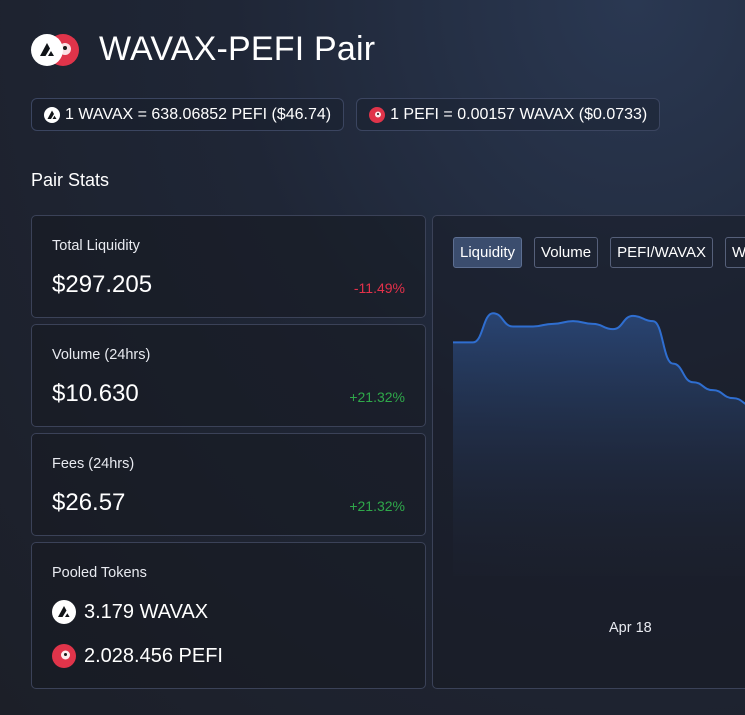  Describe the element at coordinates (146, 611) in the screenshot. I see `pooled-token-text: 3.179 WAVAX` at that location.